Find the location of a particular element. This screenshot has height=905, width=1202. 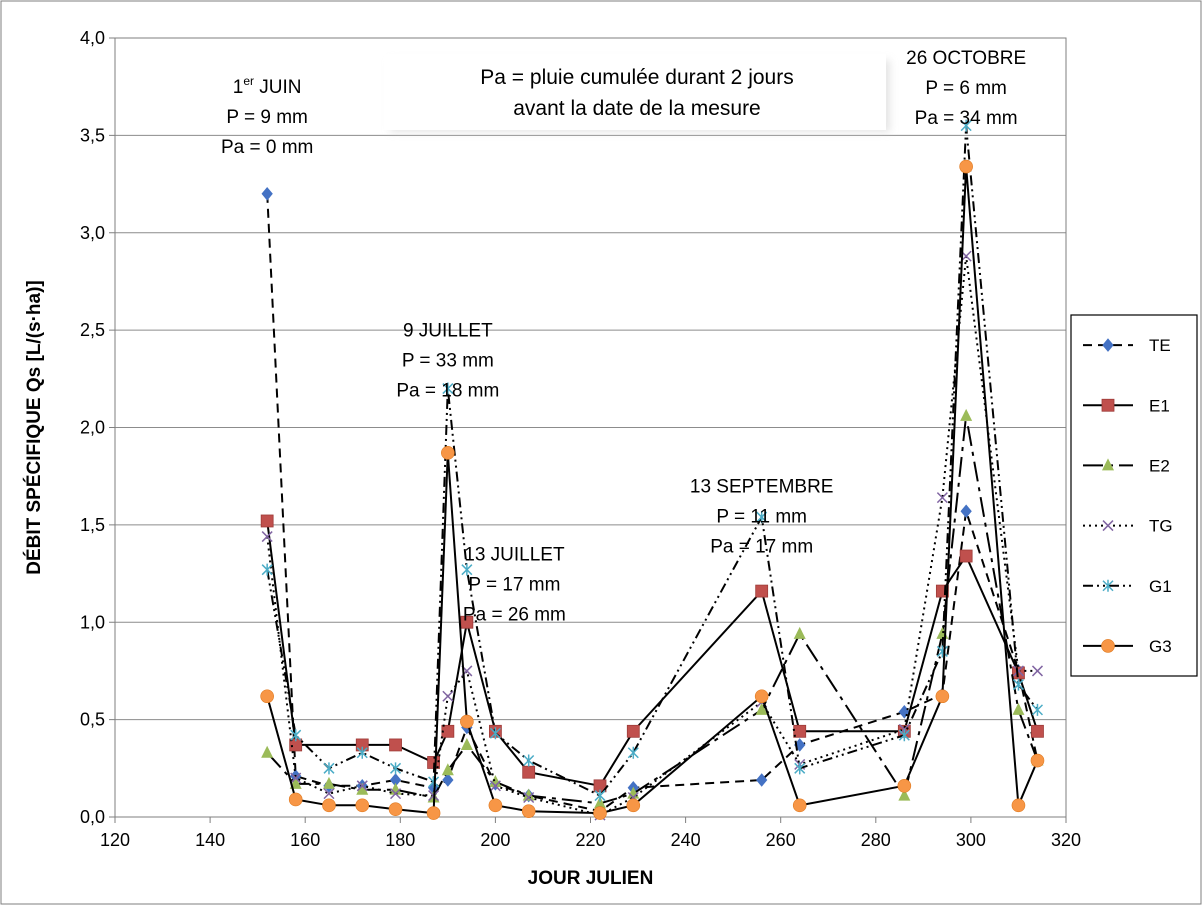

y-tick-label: 3,0 is located at coordinates (92, 233).